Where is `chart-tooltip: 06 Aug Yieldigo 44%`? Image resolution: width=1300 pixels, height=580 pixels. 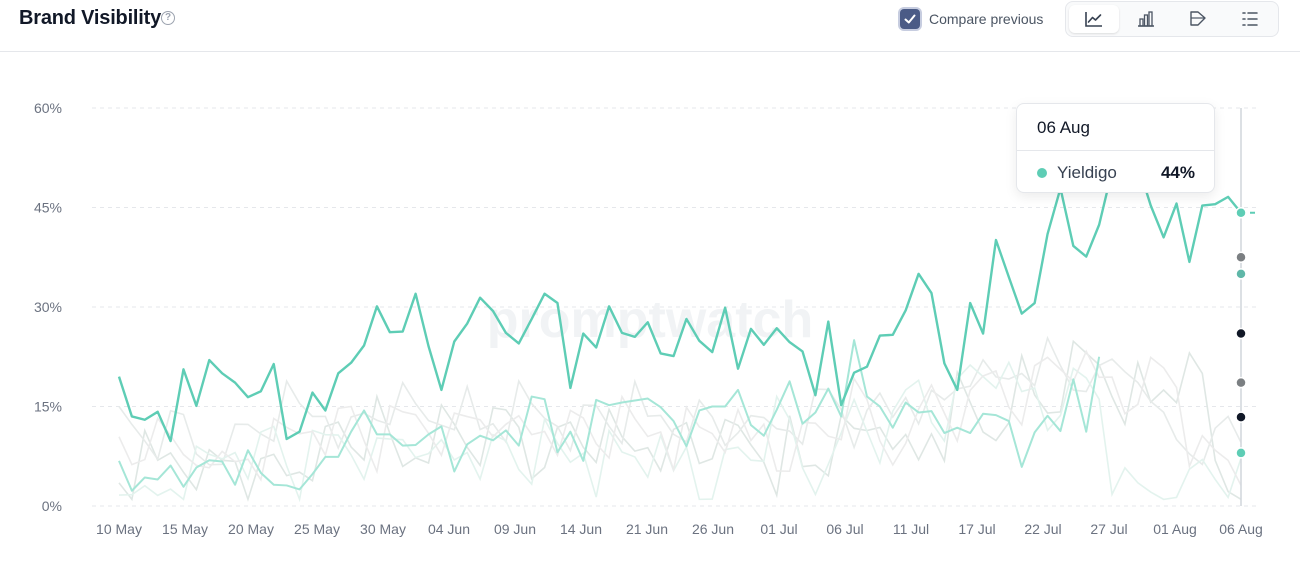
chart-tooltip: 06 Aug Yieldigo 44% is located at coordinates (1115, 148).